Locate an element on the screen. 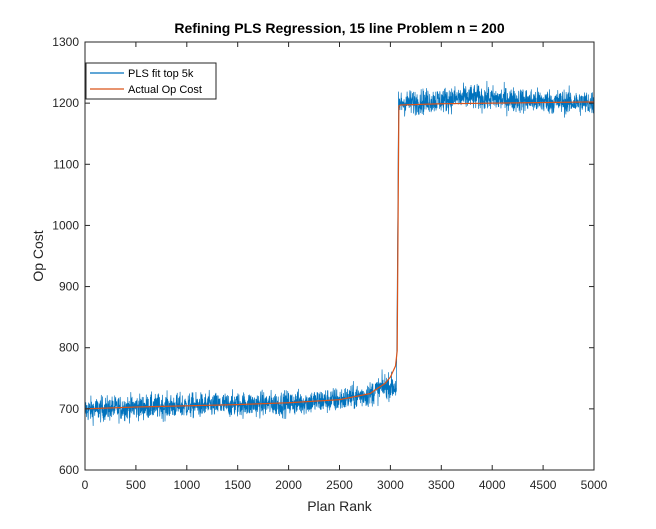 The width and height of the screenshot is (656, 529). y-tick-label: 900 is located at coordinates (69, 287).